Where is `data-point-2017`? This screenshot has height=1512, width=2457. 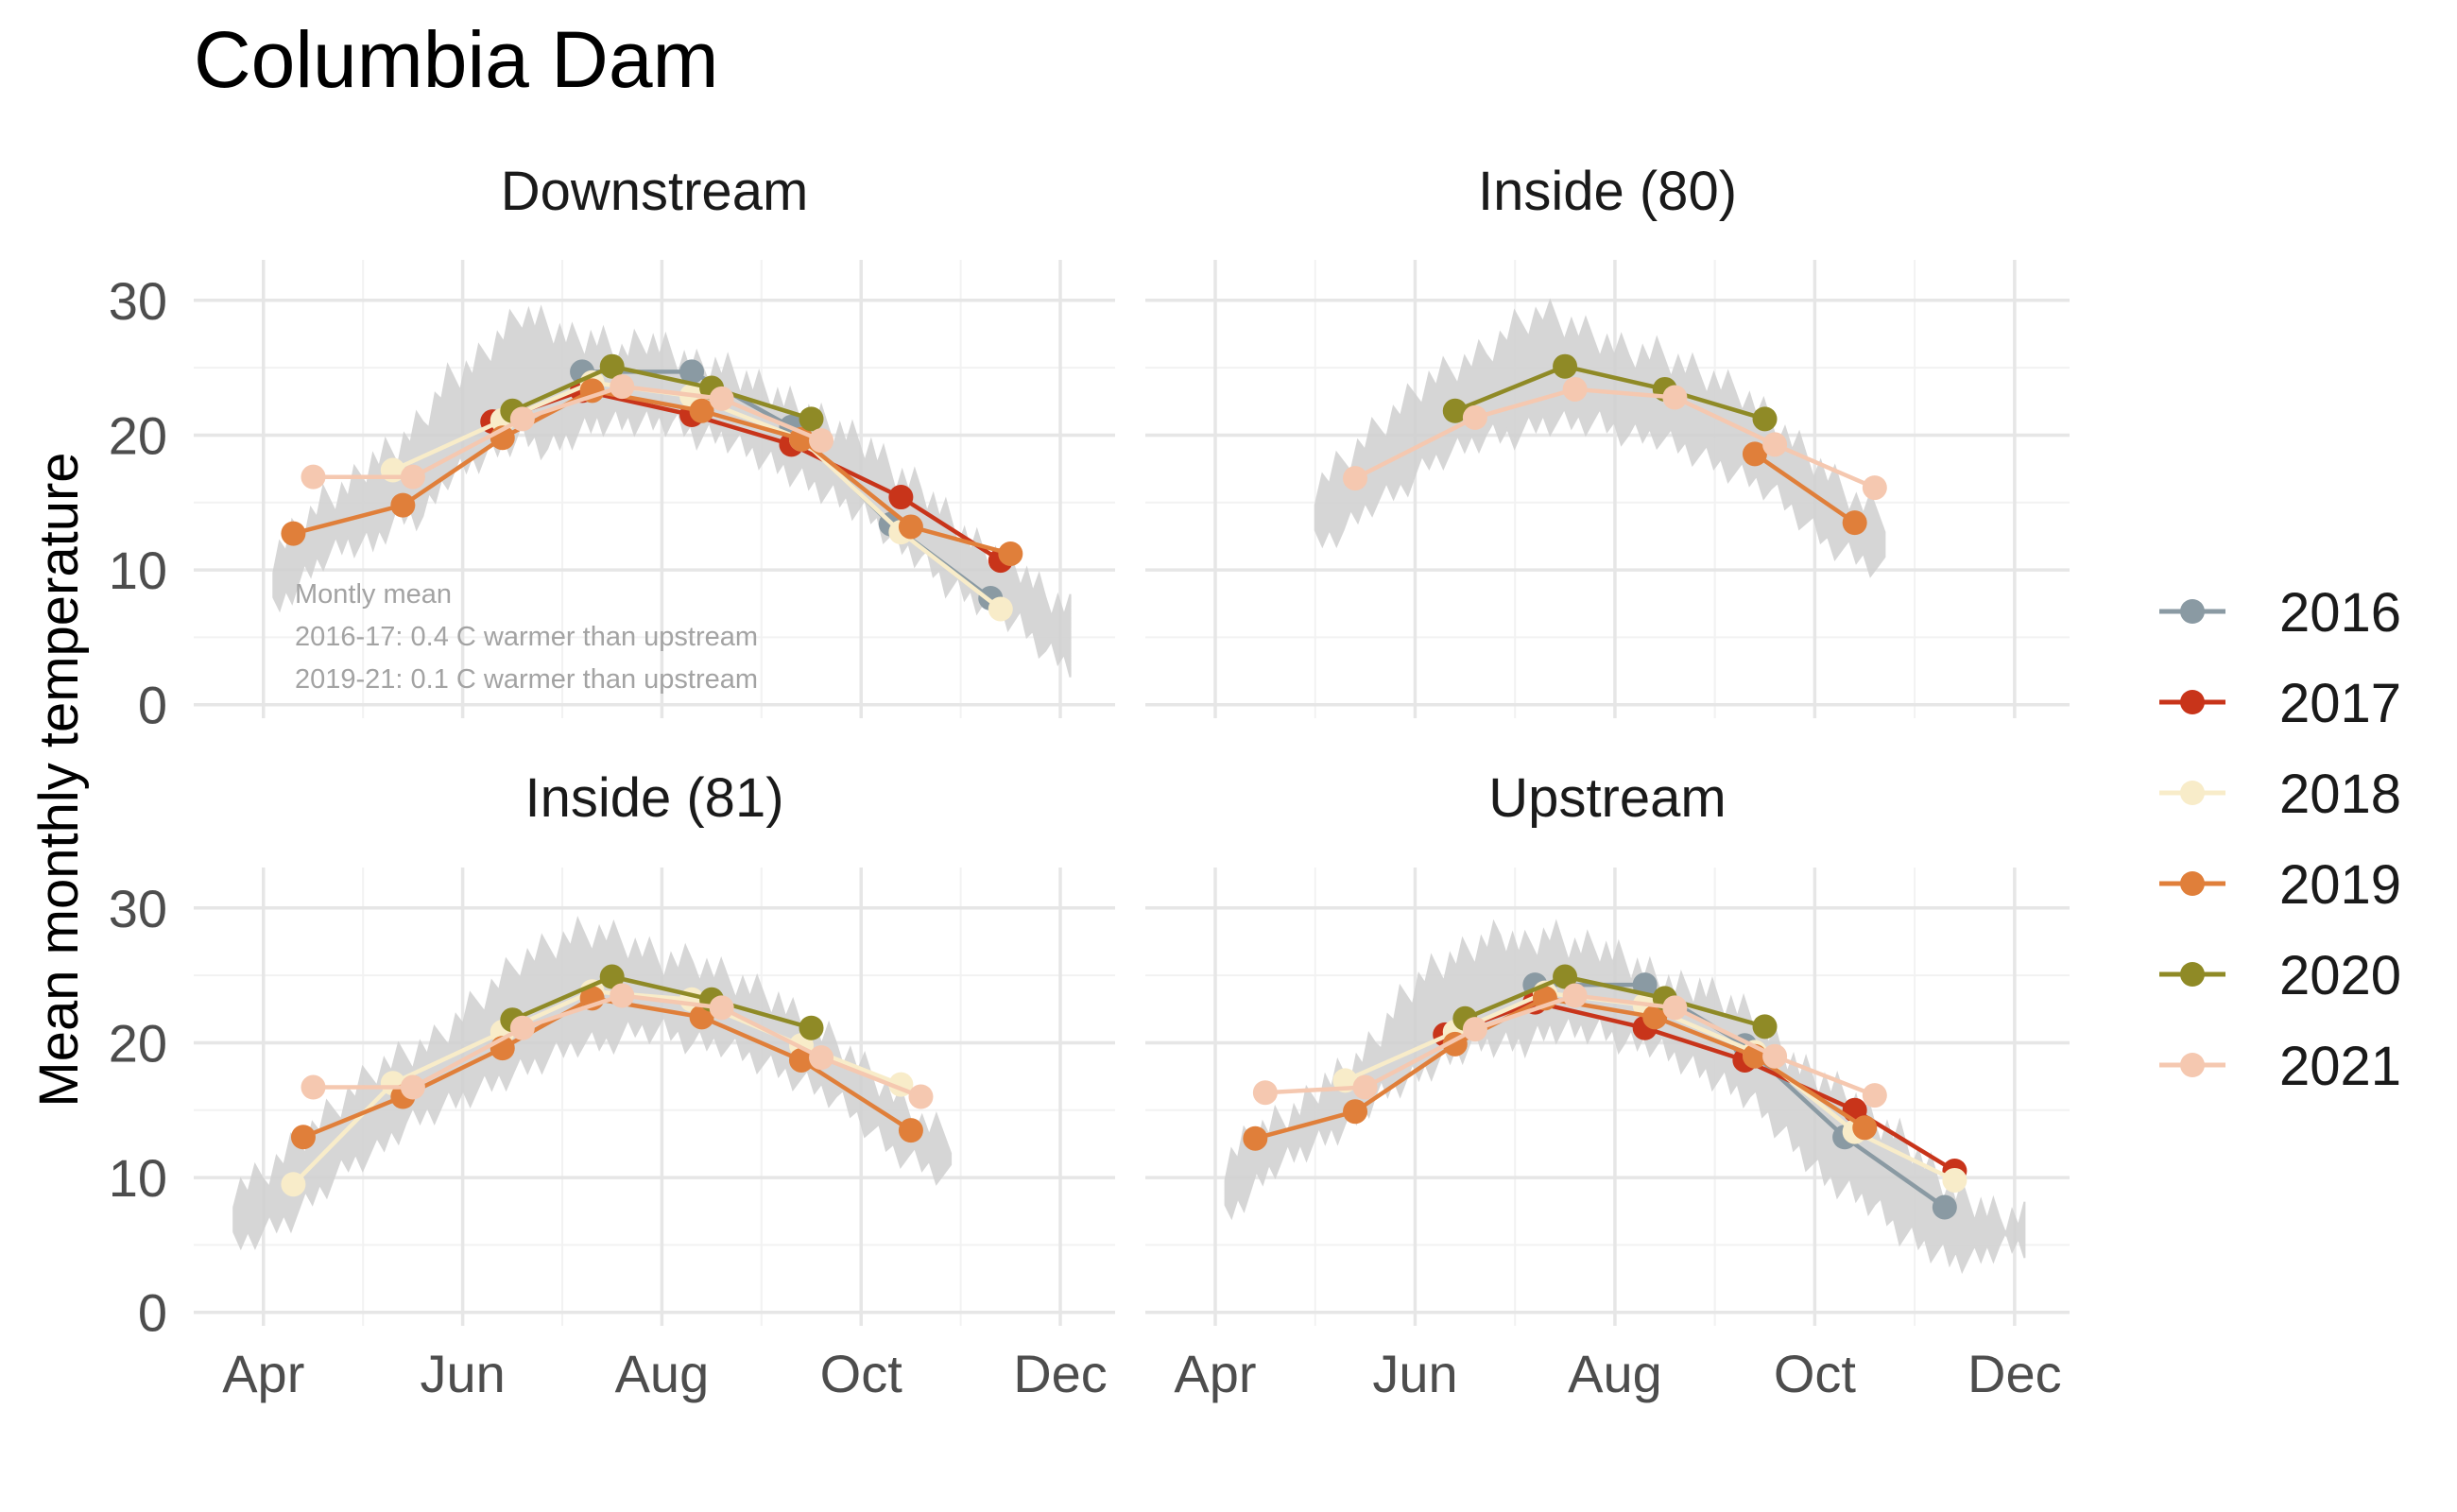 data-point-2017 is located at coordinates (901, 497).